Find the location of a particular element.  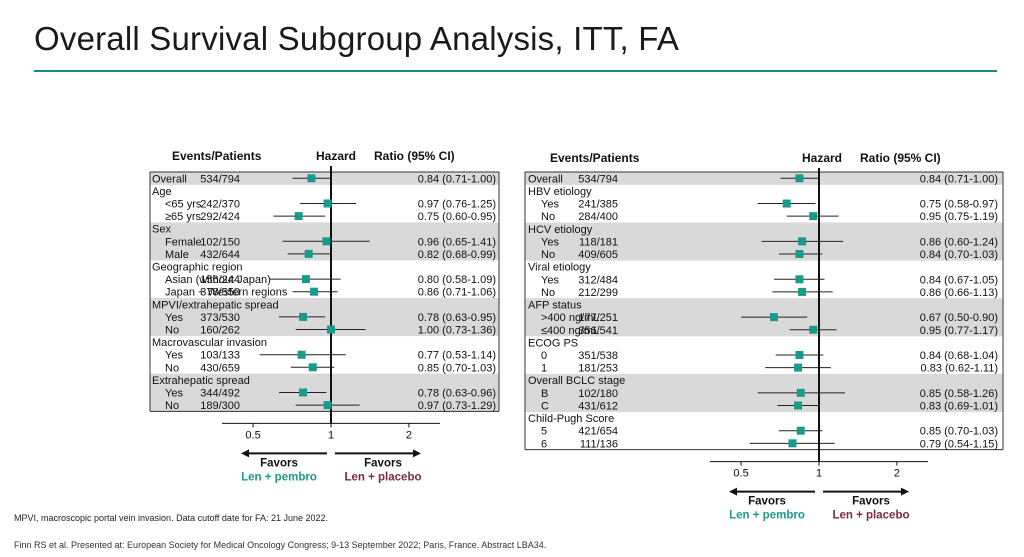

row-events: 378/550 is located at coordinates (220, 293).